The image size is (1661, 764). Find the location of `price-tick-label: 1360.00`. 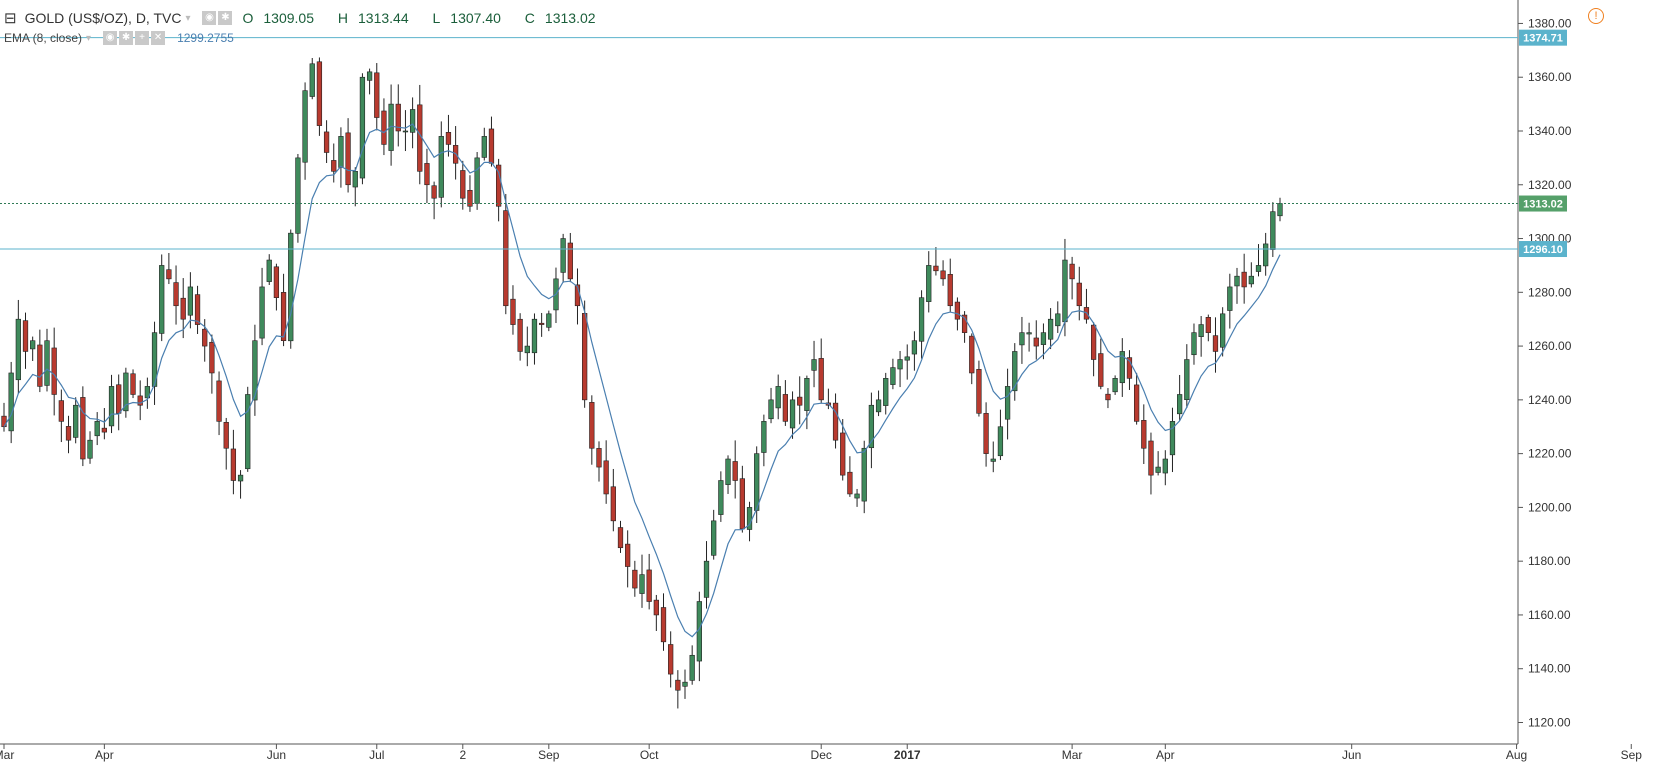

price-tick-label: 1360.00 is located at coordinates (1550, 77).